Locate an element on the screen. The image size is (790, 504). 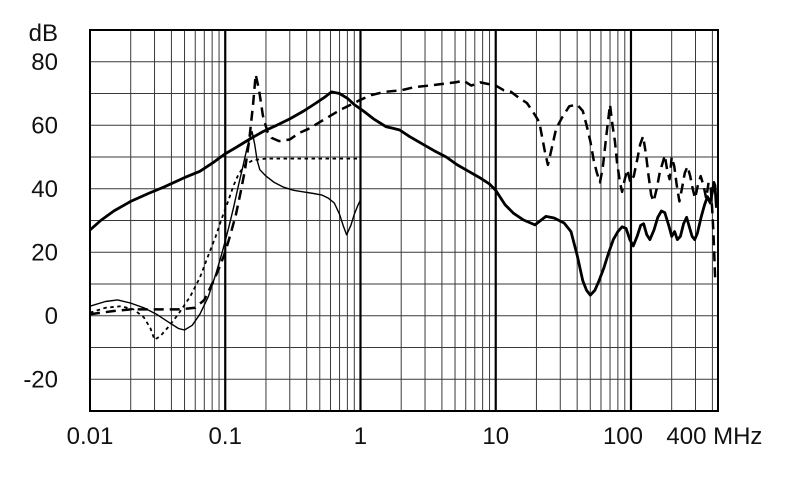
x-tick-label: 1 is located at coordinates (360, 436).